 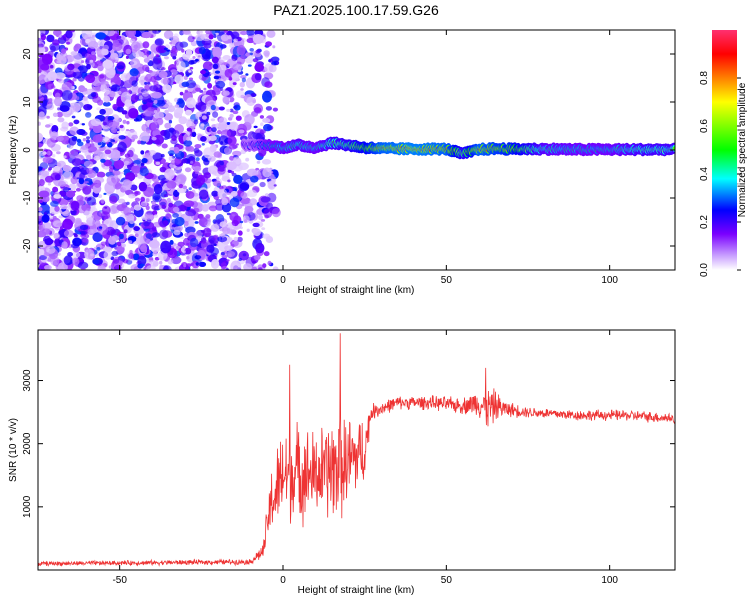 What do you see at coordinates (119, 280) in the screenshot?
I see `x-tick-label: -50` at bounding box center [119, 280].